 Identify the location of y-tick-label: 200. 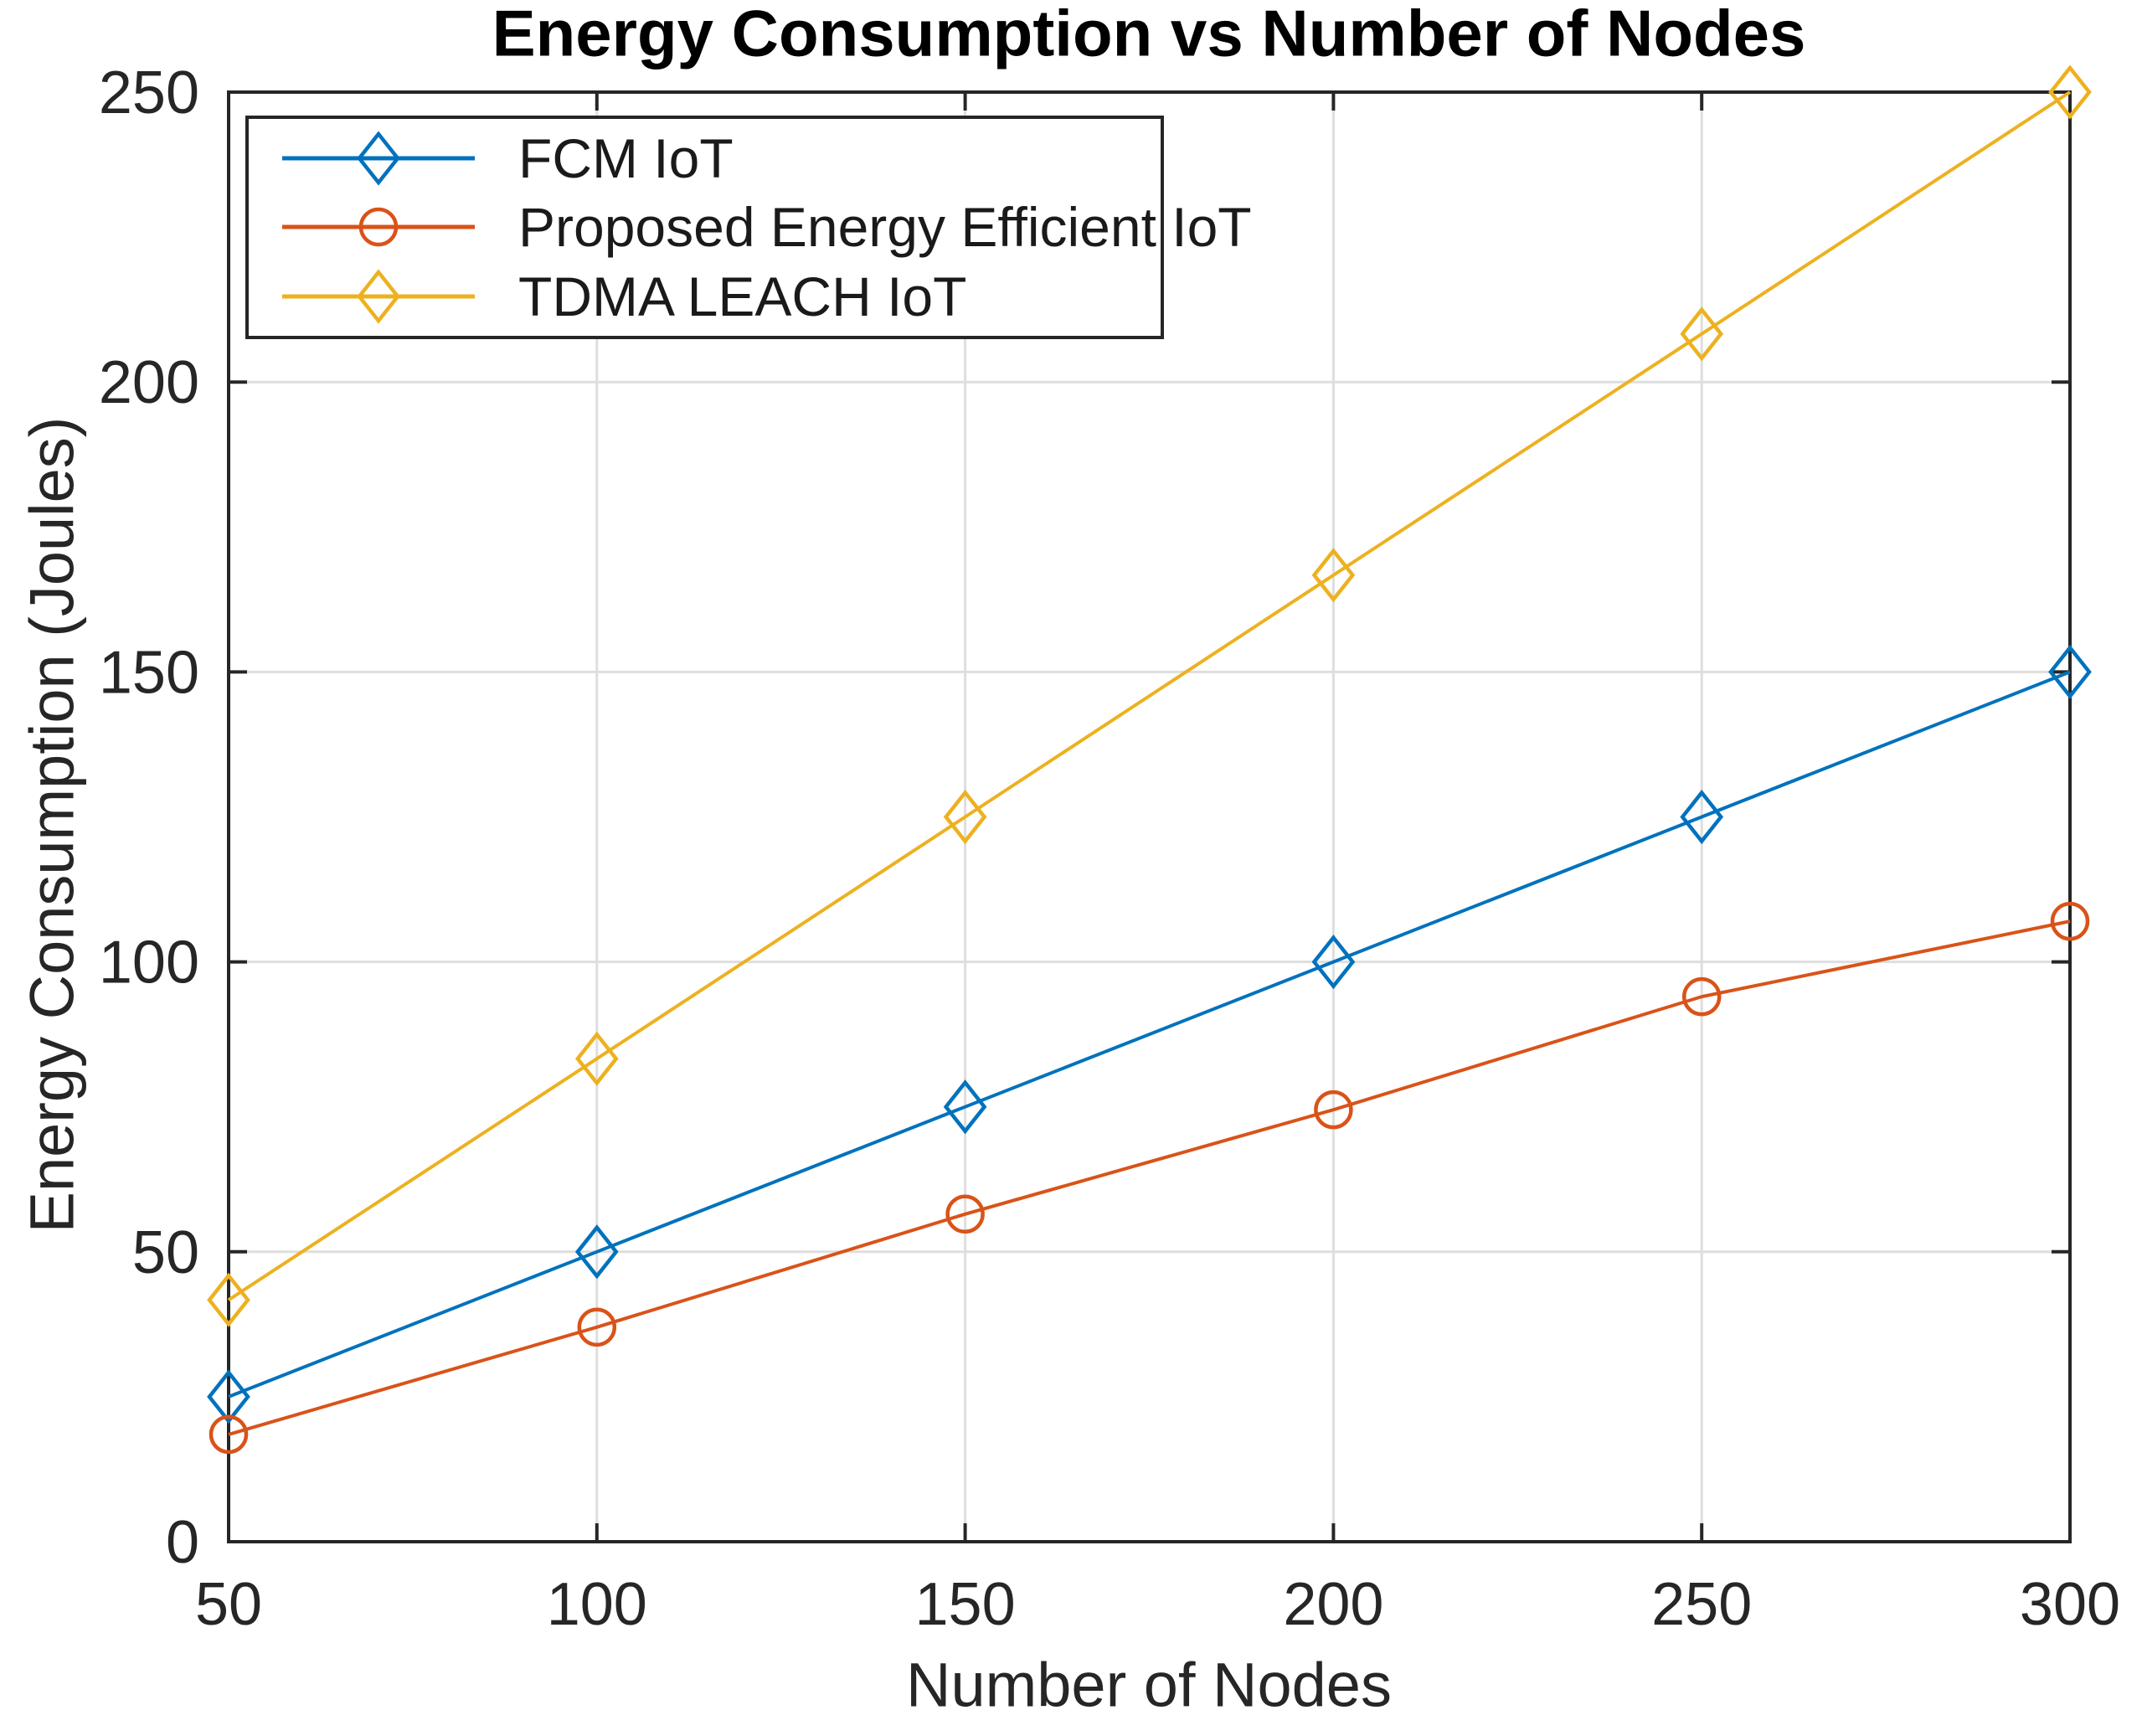
(149, 382).